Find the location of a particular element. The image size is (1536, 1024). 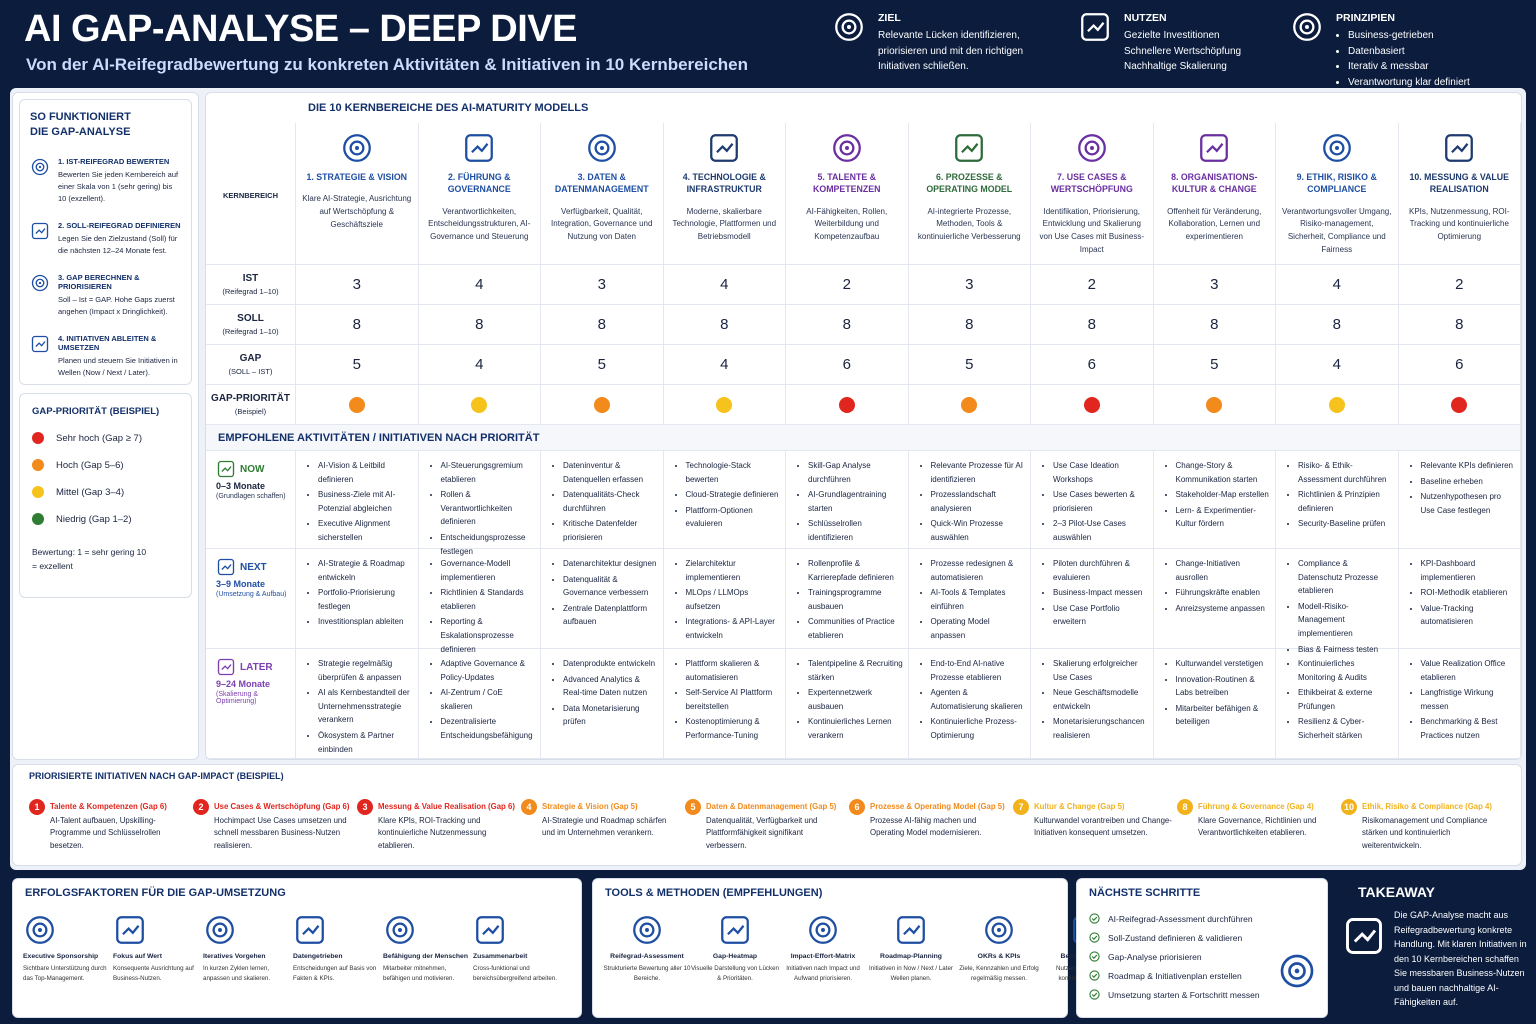

activity: Executive Alignment sicherstellen is located at coordinates (366, 530).